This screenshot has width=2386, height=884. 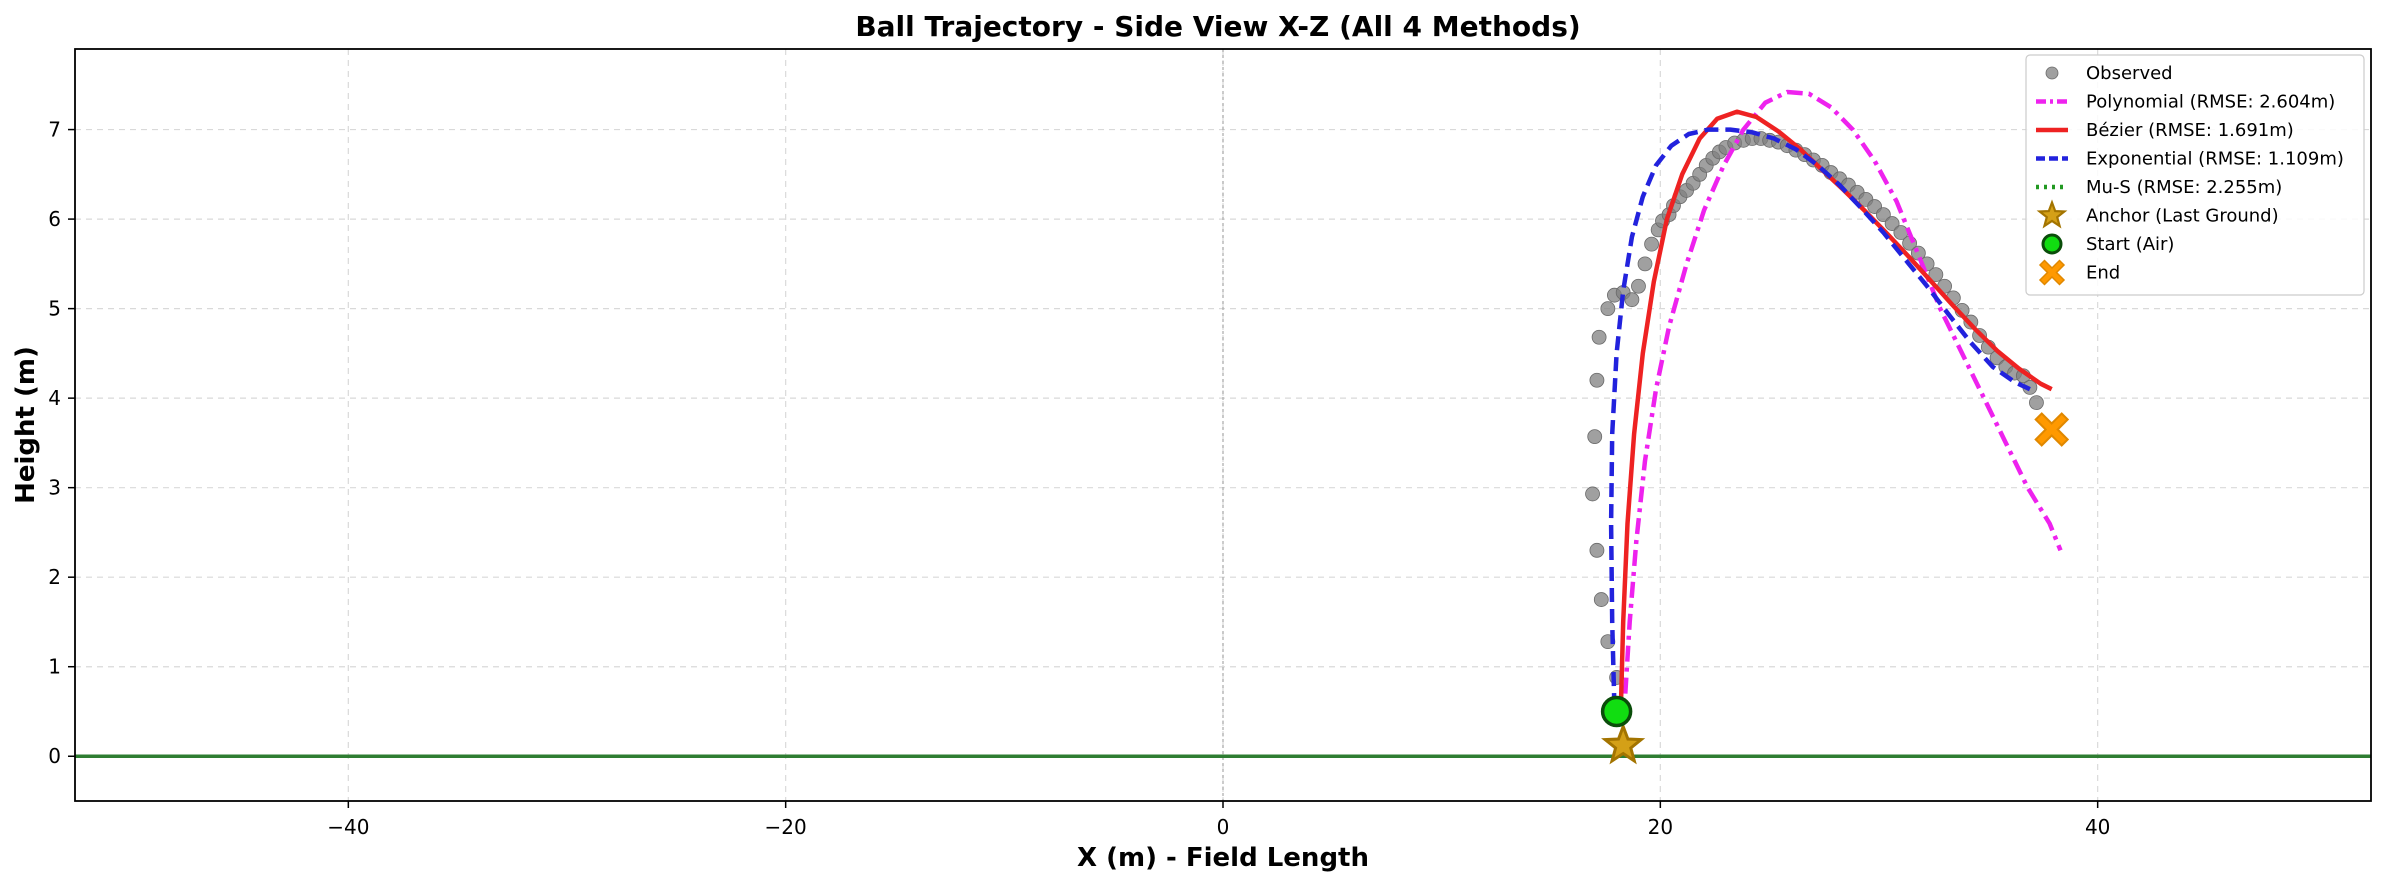 What do you see at coordinates (1835, 588) in the screenshot?
I see `plot-markers` at bounding box center [1835, 588].